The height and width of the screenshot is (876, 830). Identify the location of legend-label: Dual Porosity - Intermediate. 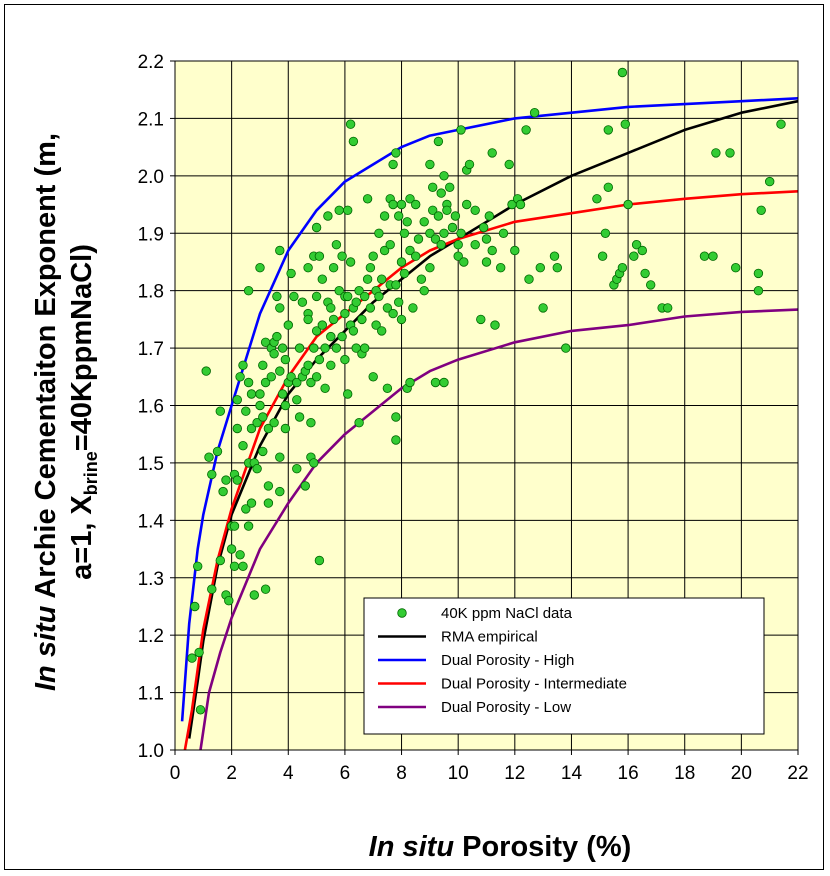
(534, 684).